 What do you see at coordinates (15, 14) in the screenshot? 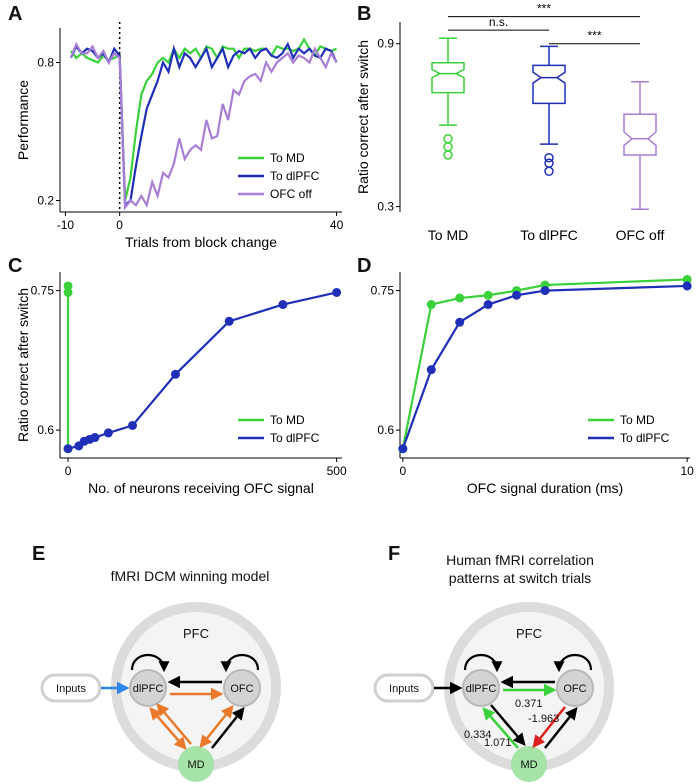
I see `panel-label-a: A` at bounding box center [15, 14].